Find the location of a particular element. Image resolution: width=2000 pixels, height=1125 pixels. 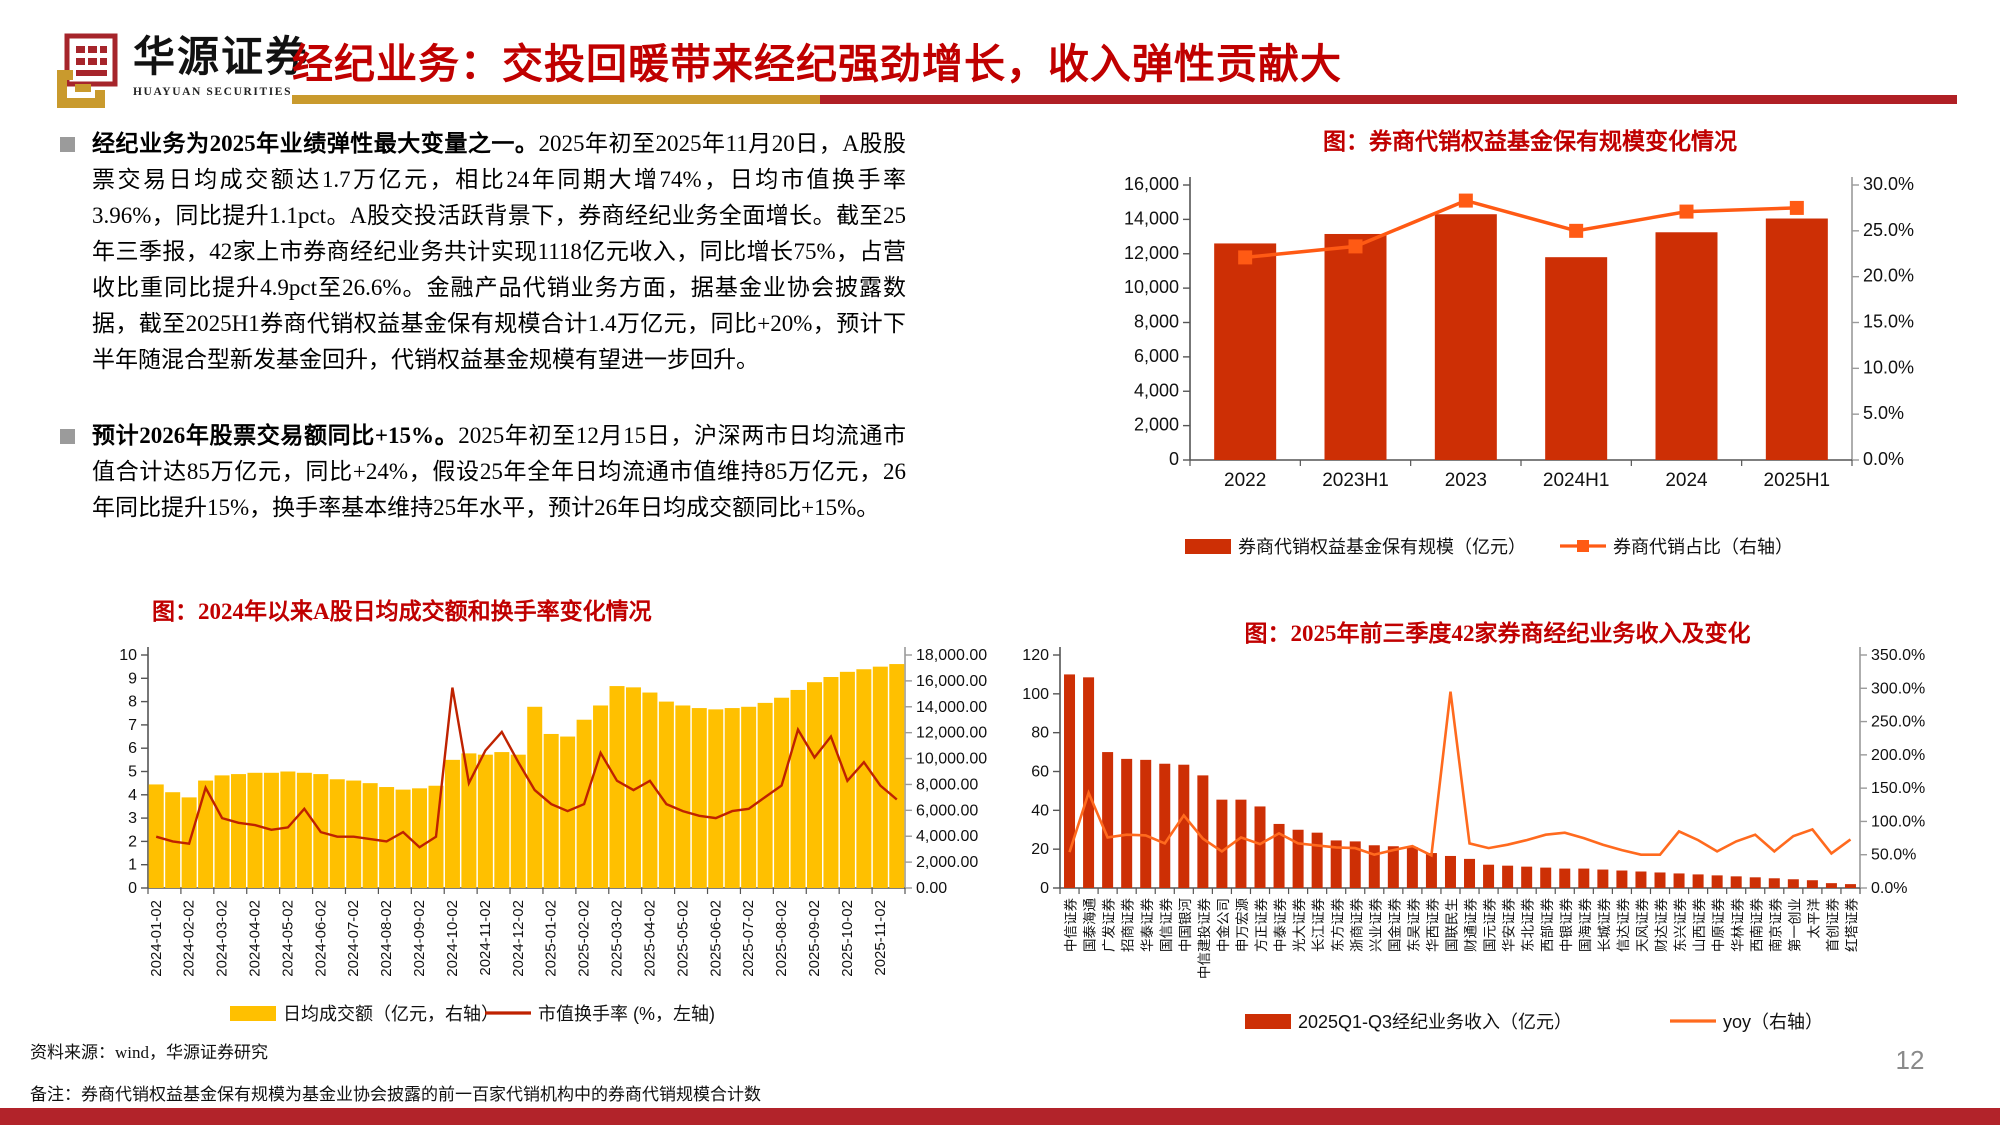

svg-text: 2024-05-02 is located at coordinates (287, 938).